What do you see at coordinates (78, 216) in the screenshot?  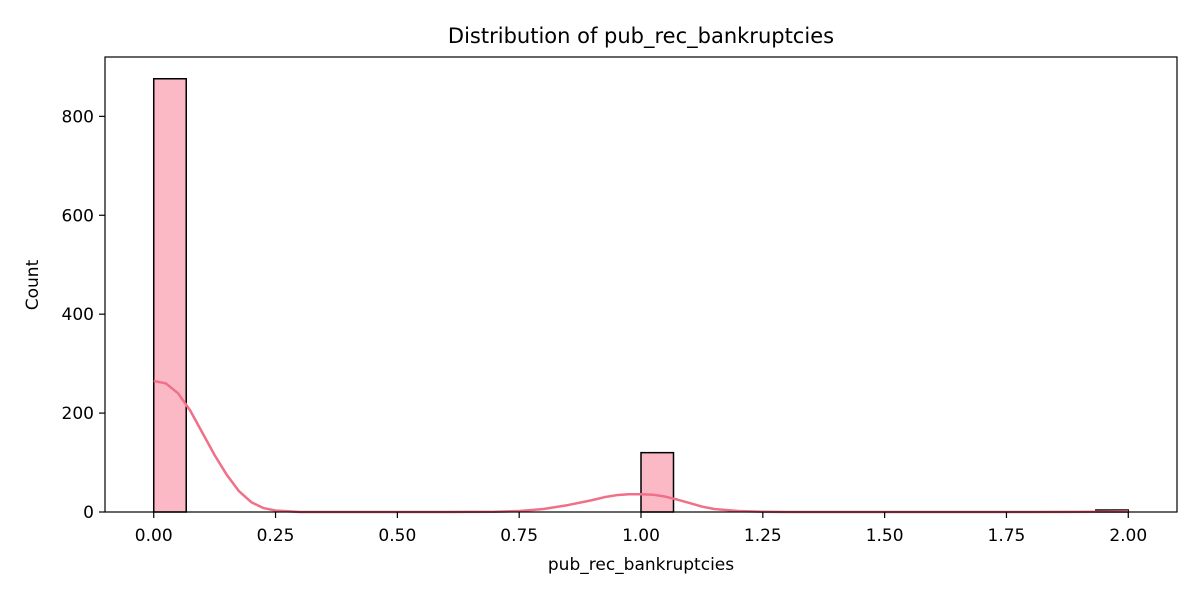 I see `y-tick-label-3: 600` at bounding box center [78, 216].